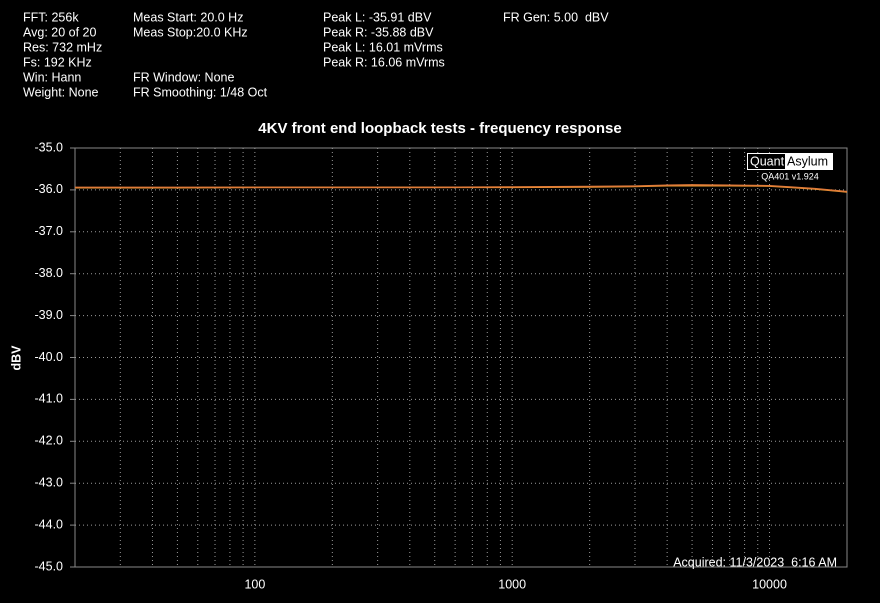 The height and width of the screenshot is (603, 880). I want to click on info-text: FR Smoothing: 1/48 Oct, so click(200, 92).